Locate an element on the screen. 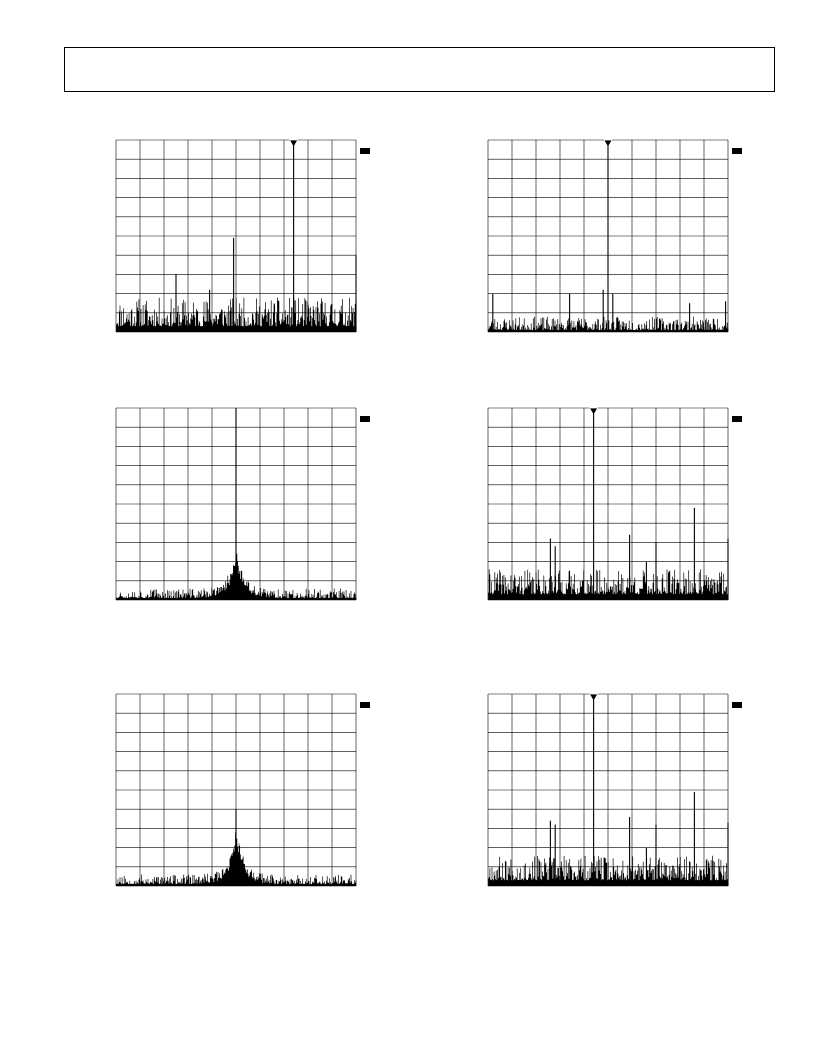 The image size is (816, 1056). header-box is located at coordinates (419, 69).